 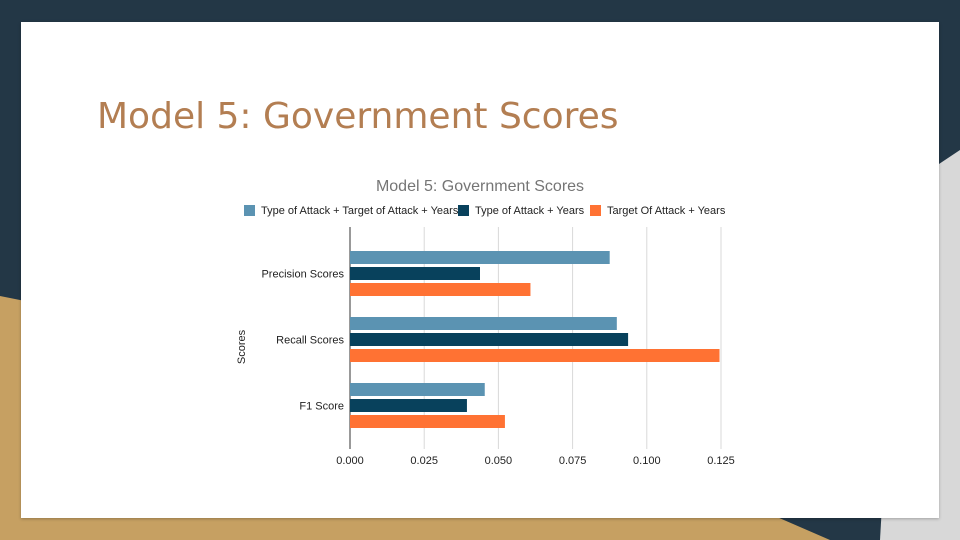 I want to click on x-tick-label: 0.000, so click(x=350, y=461).